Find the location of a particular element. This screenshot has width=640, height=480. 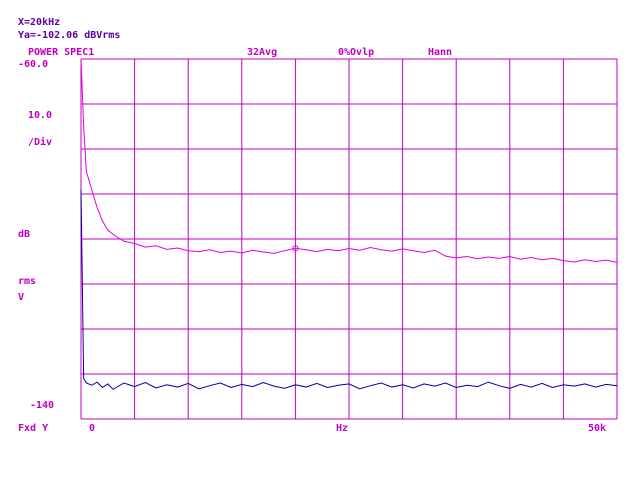

x-label: Hz is located at coordinates (342, 428).